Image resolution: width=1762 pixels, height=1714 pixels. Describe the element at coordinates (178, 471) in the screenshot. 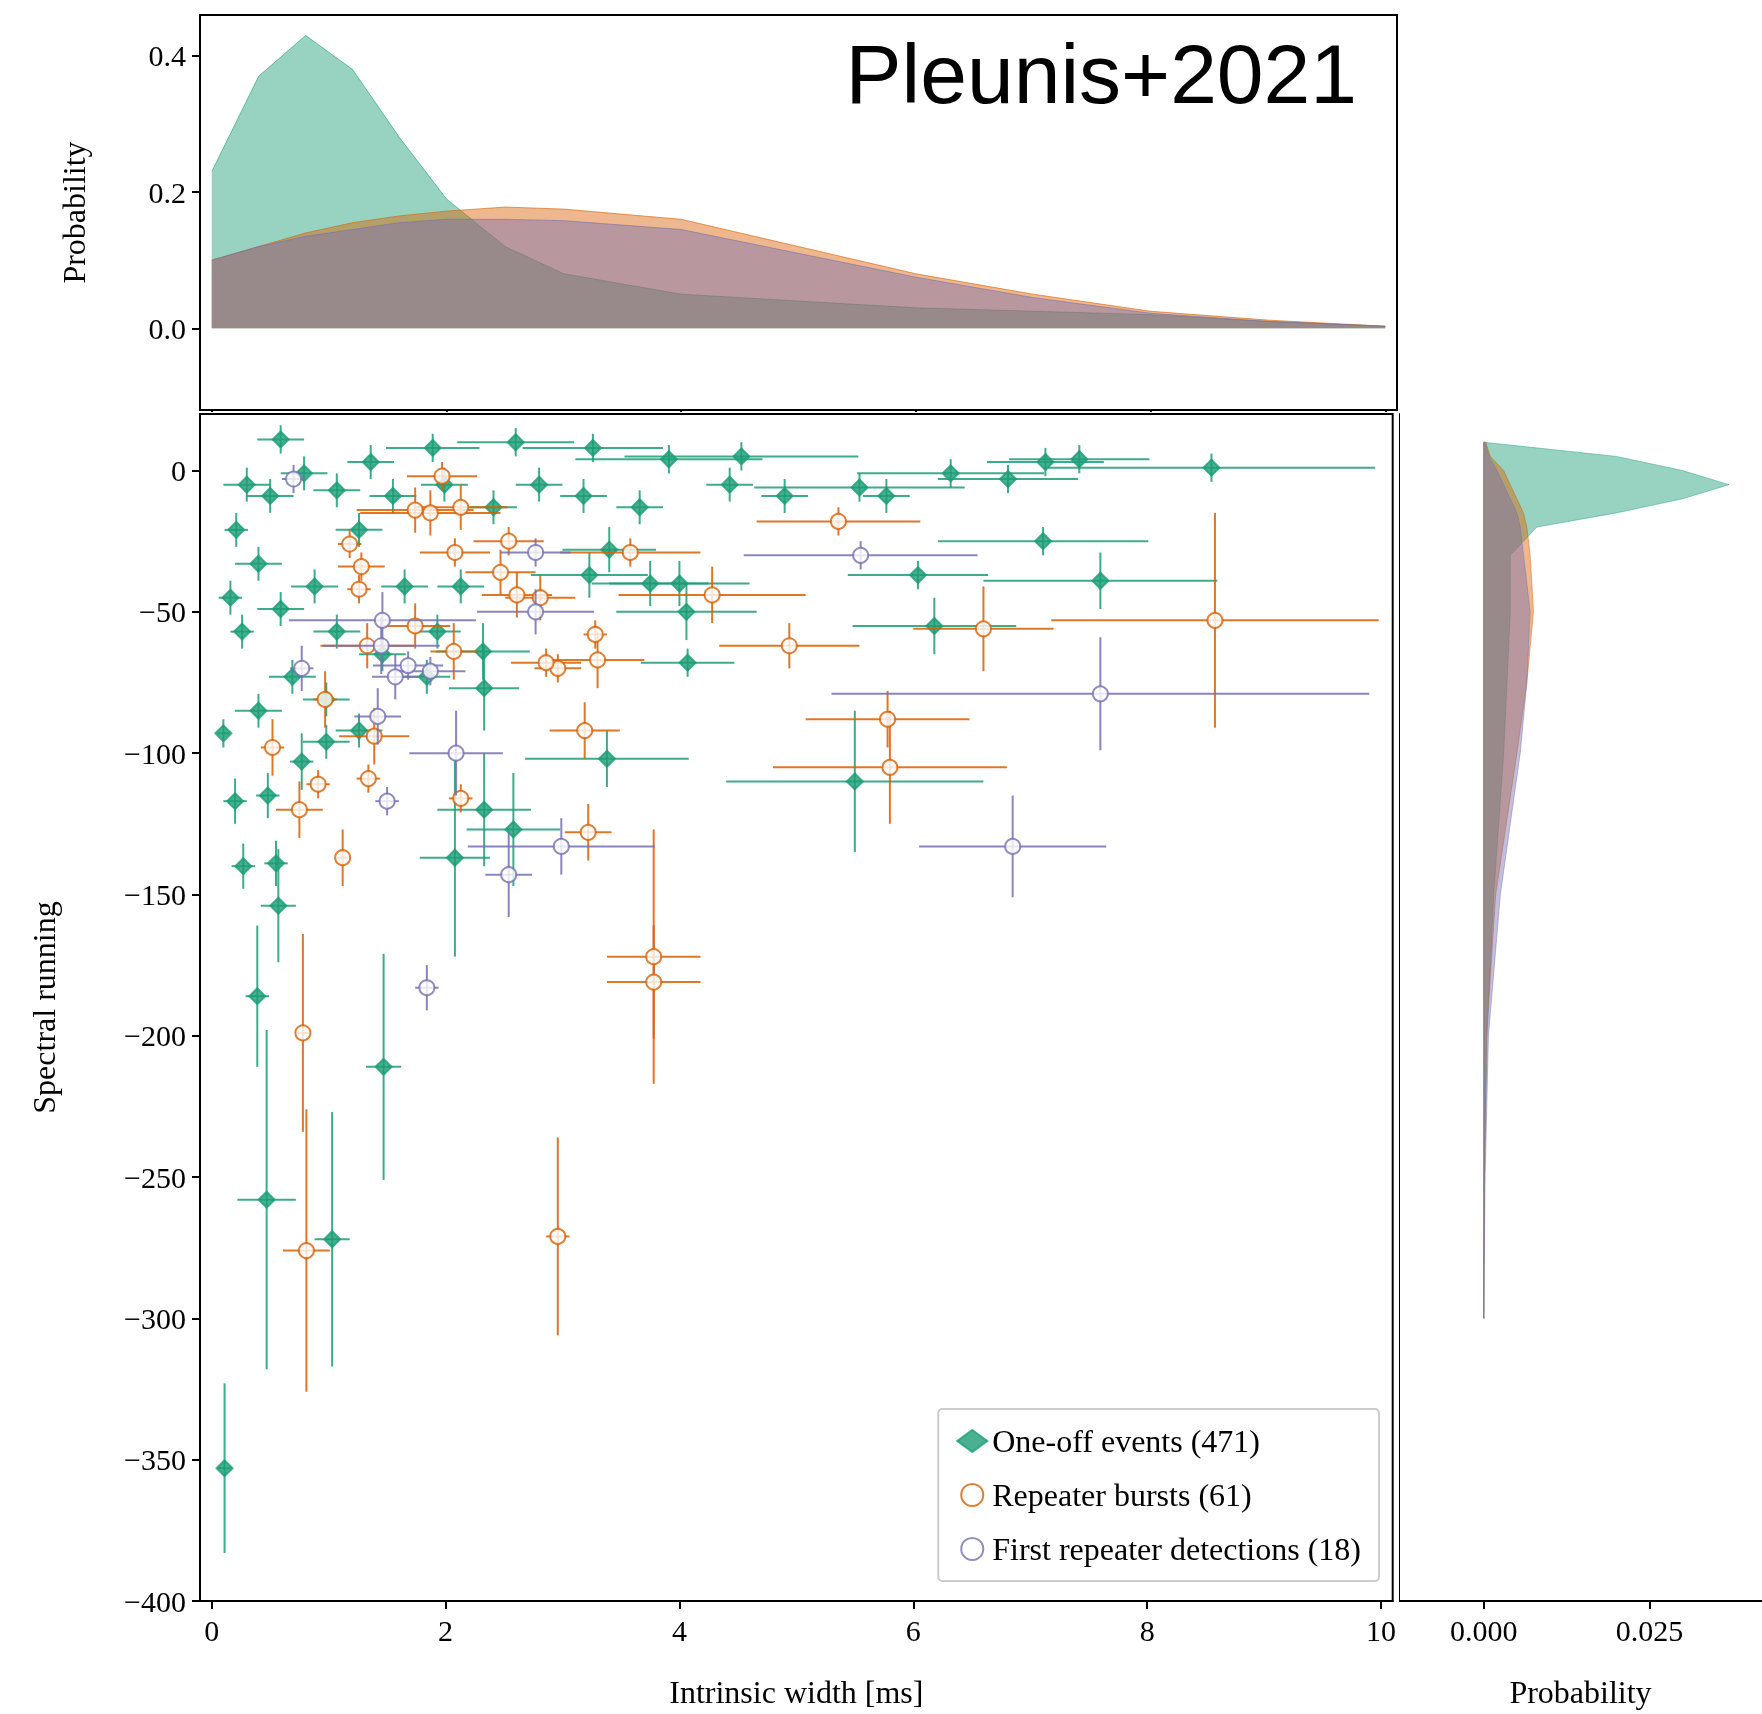

I see `y-tick-label: 0` at that location.